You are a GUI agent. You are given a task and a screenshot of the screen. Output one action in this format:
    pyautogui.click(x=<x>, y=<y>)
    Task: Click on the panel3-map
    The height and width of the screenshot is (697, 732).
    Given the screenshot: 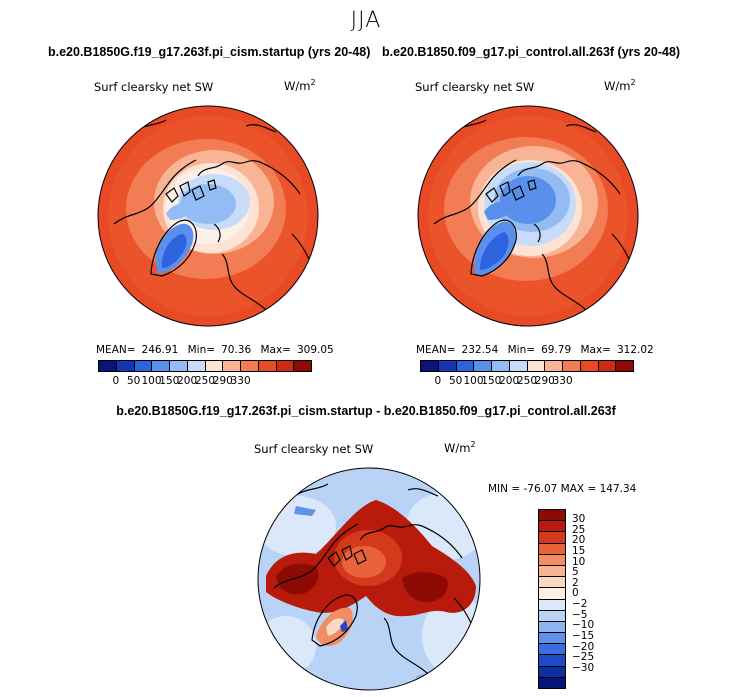 What is the action you would take?
    pyautogui.click(x=369, y=581)
    